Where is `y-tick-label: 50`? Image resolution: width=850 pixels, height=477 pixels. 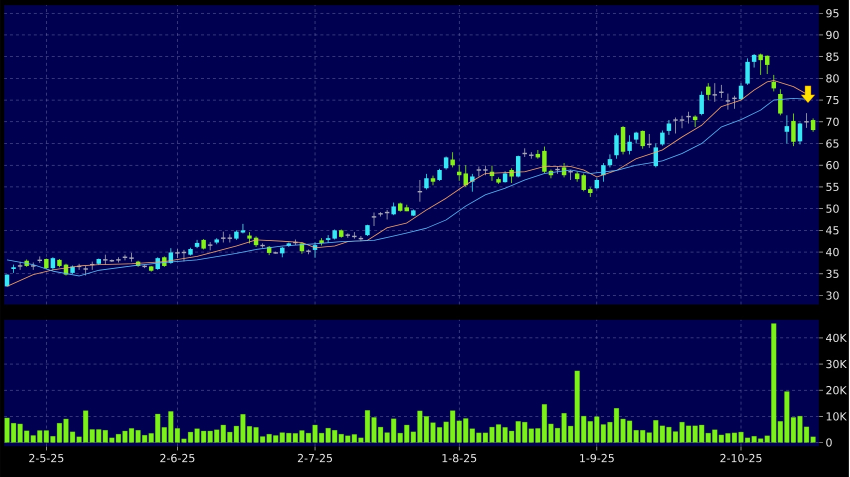
y-tick-label: 50 is located at coordinates (832, 208).